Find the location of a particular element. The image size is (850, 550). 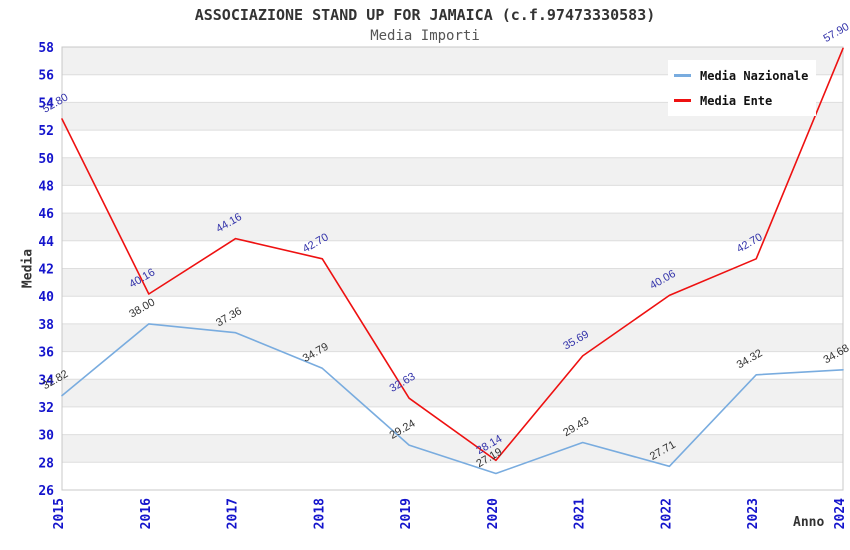

x-tick-label: 2020 is located at coordinates (493, 513).